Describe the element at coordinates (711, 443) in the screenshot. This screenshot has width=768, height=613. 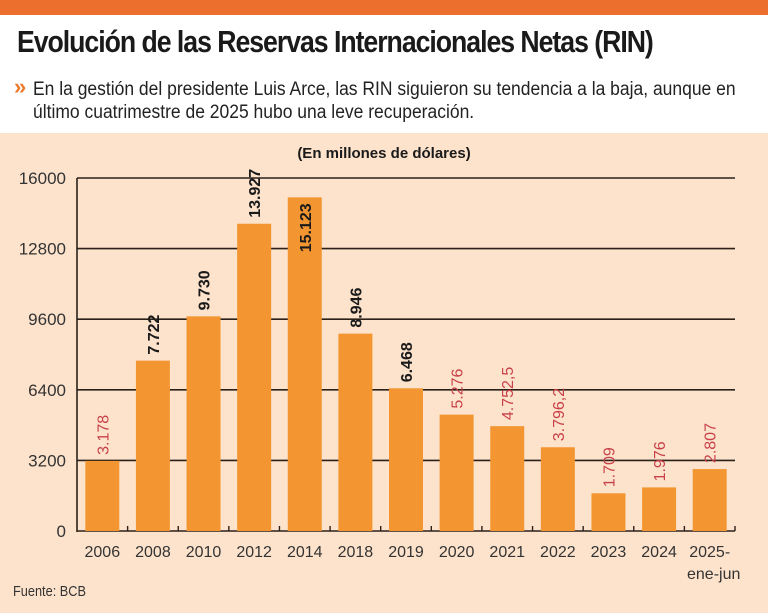
I see `data-label: 2.807` at that location.